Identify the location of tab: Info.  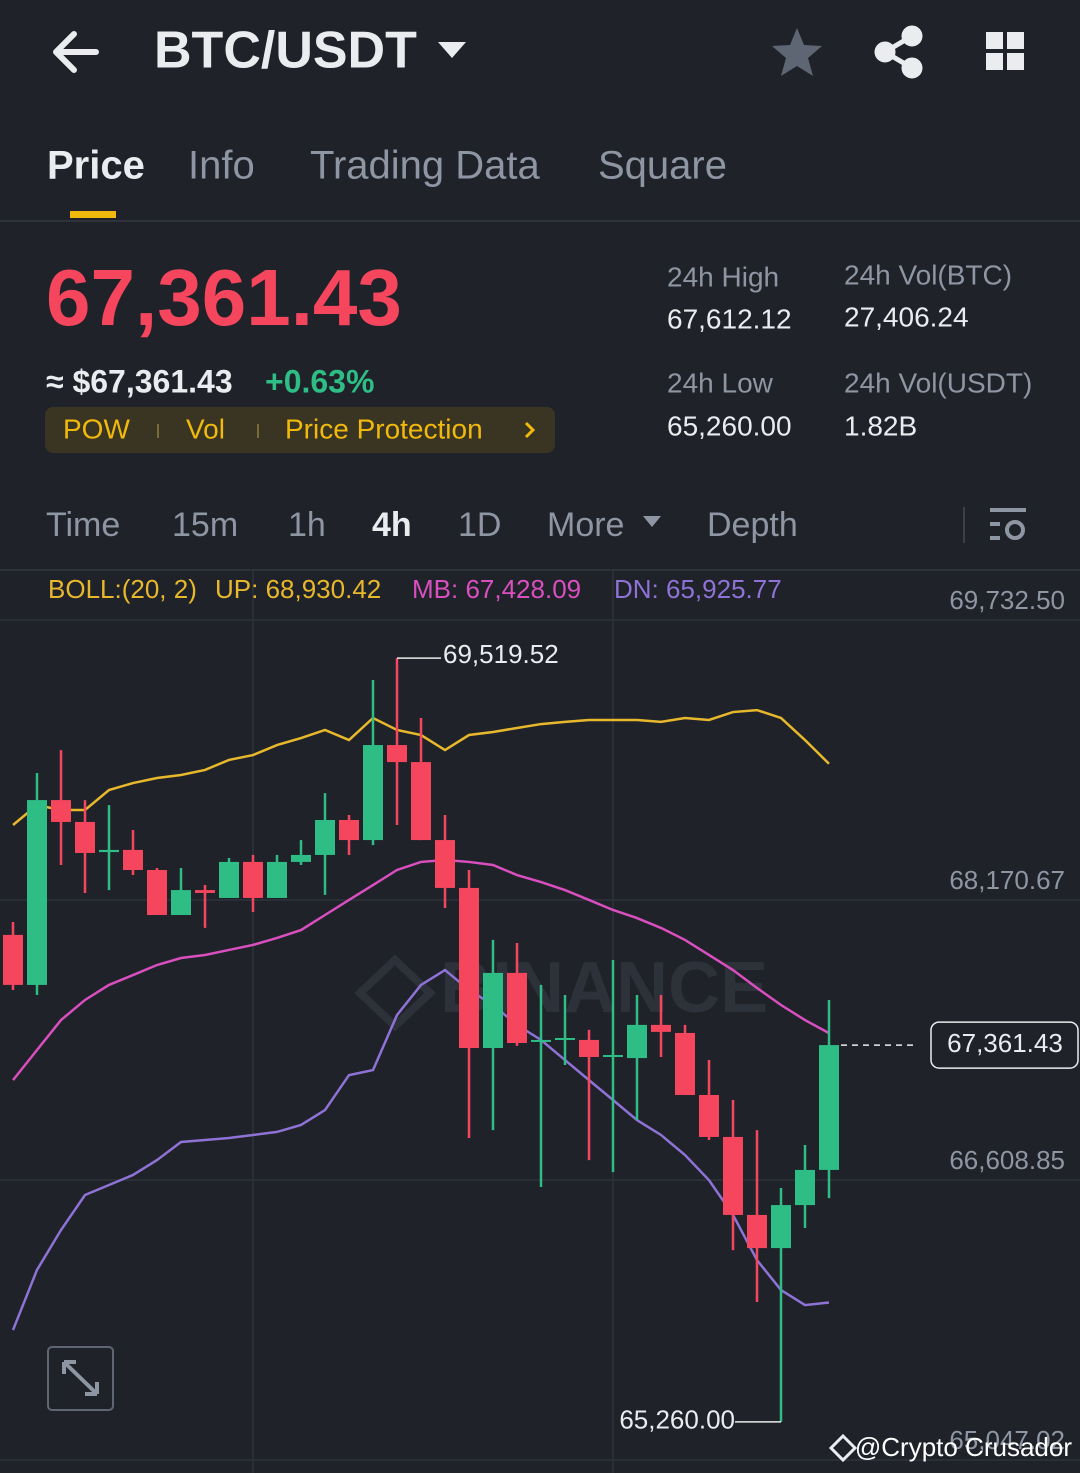
(221, 166).